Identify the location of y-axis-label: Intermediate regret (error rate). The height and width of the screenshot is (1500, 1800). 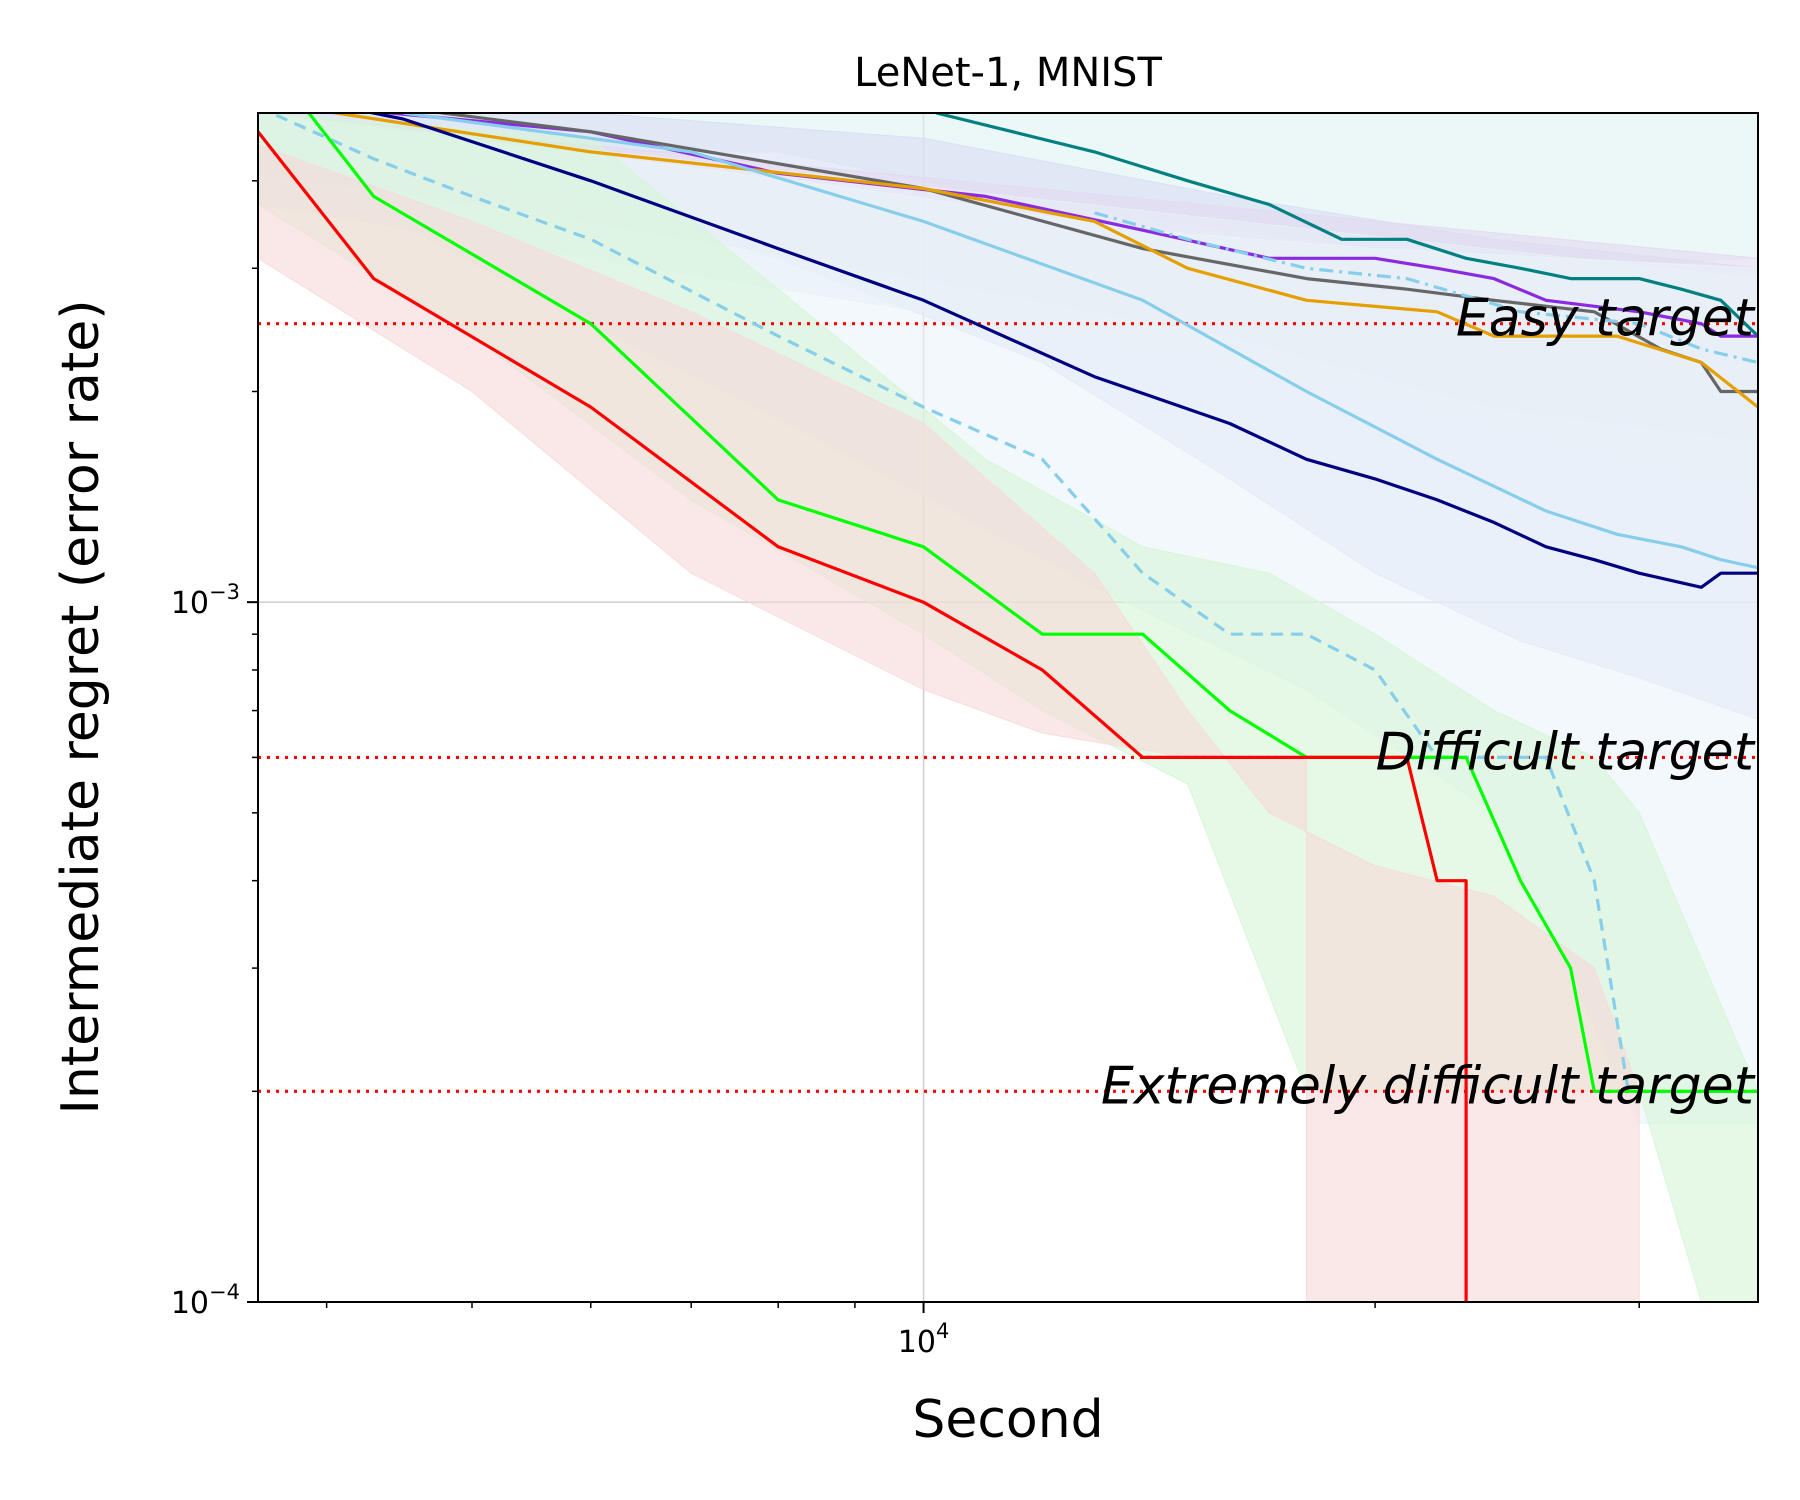
(81, 706).